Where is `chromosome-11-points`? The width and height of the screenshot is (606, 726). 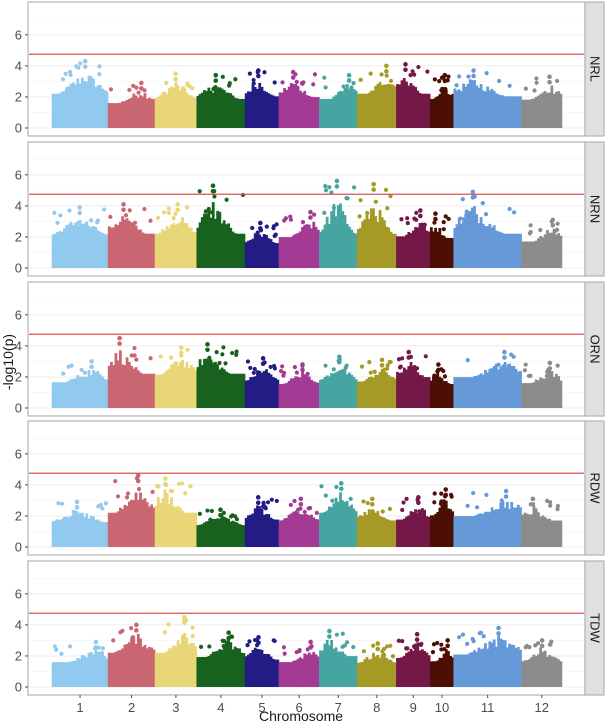 chromosome-11-points is located at coordinates (487, 378).